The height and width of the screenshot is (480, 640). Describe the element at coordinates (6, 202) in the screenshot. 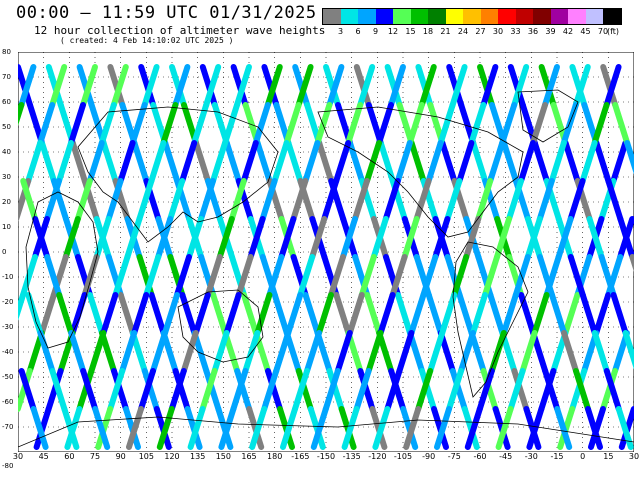

I see `latitude-label: 20` at that location.